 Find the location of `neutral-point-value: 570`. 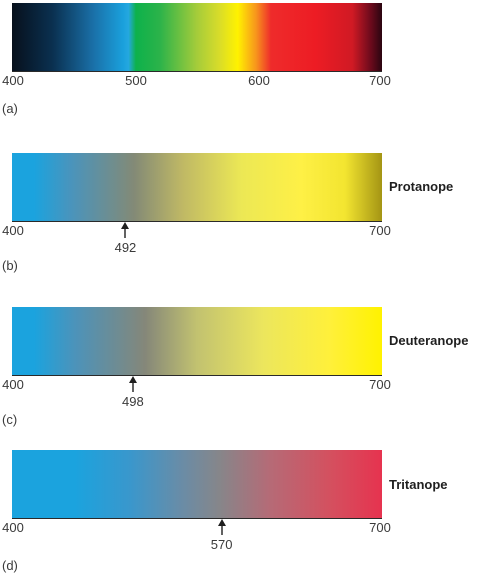

neutral-point-value: 570 is located at coordinates (221, 544).